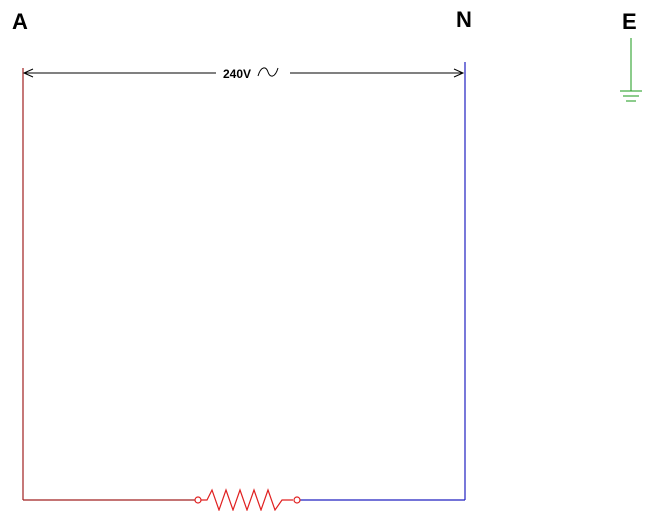 This screenshot has width=656, height=511. What do you see at coordinates (268, 72) in the screenshot?
I see `ac-wave-icon` at bounding box center [268, 72].